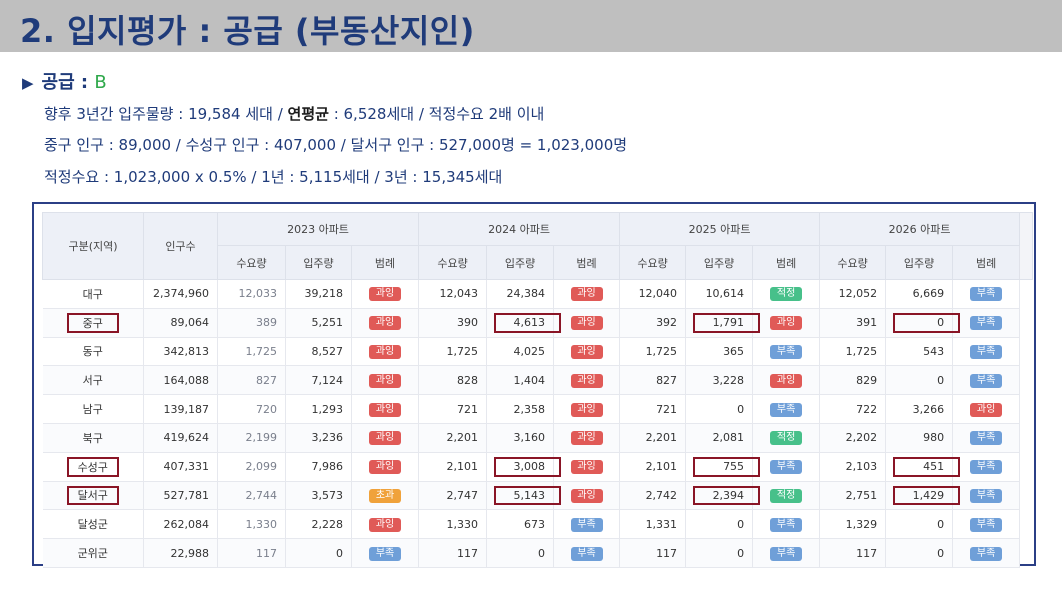  What do you see at coordinates (529, 495) in the screenshot?
I see `supply-value: 5,143` at bounding box center [529, 495].